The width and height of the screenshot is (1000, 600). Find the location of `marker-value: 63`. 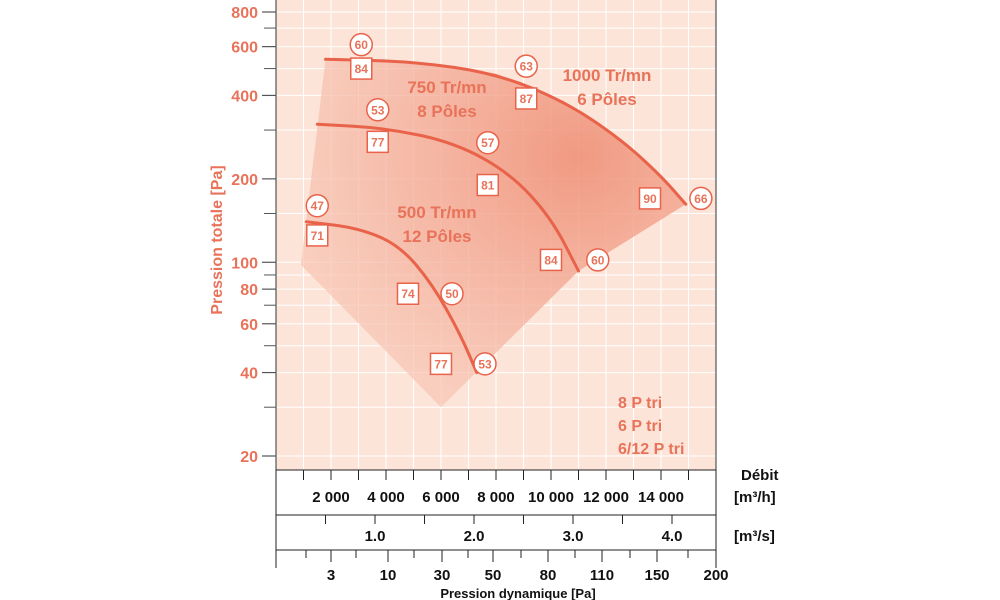

marker-value: 63 is located at coordinates (527, 67).